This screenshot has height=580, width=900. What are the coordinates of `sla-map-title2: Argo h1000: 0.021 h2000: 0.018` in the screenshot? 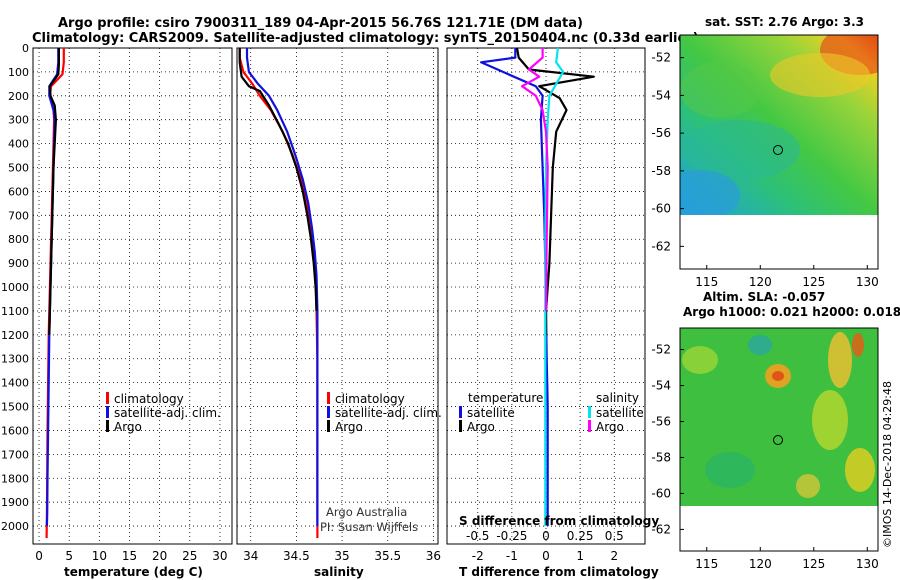 It's located at (791, 312).